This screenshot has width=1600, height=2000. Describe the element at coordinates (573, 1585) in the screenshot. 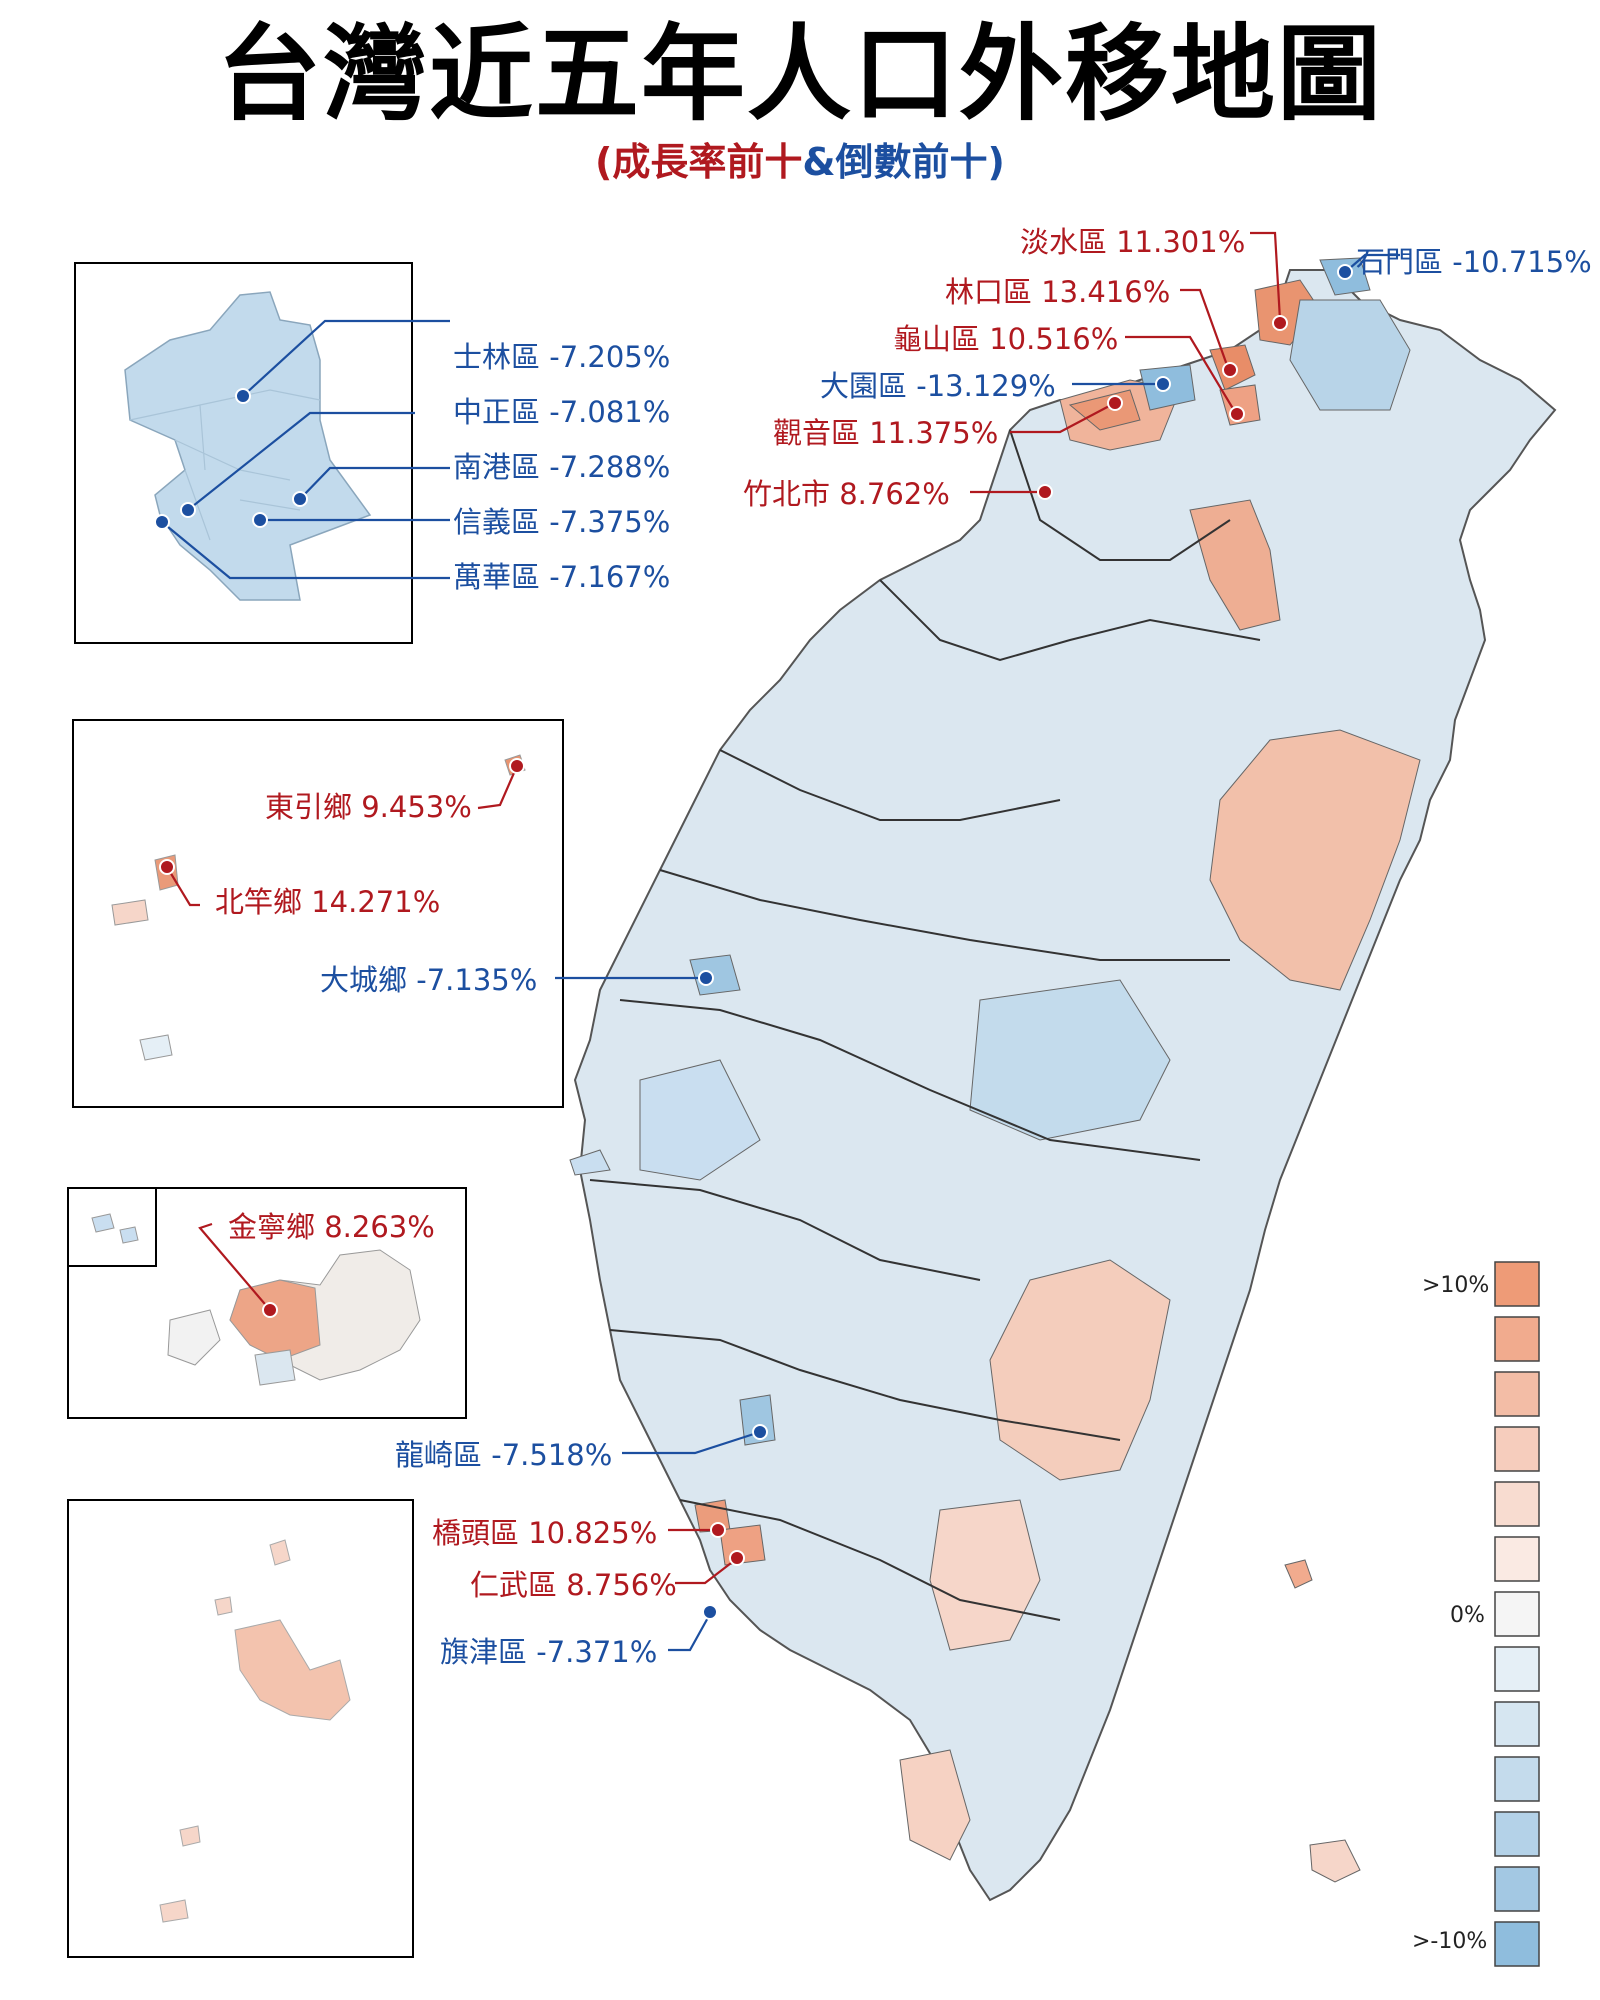

I see `label-renwu: 仁武區 8.756%` at that location.